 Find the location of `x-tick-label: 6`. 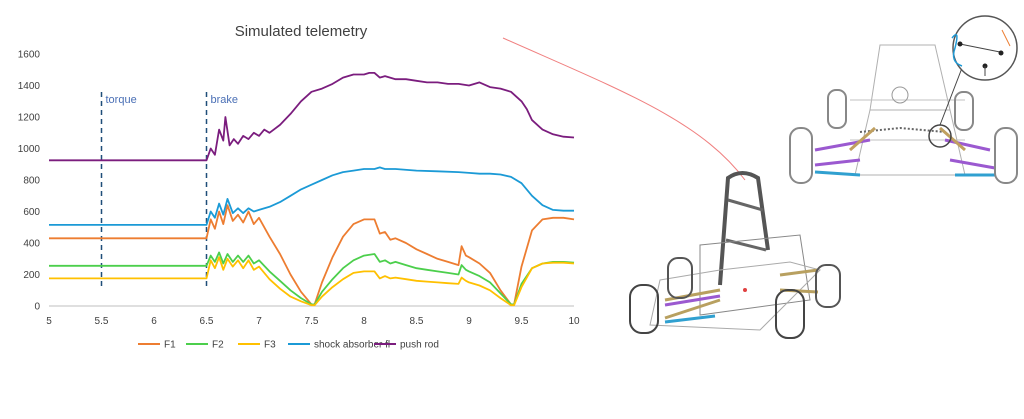

x-tick-label: 6 is located at coordinates (154, 321).